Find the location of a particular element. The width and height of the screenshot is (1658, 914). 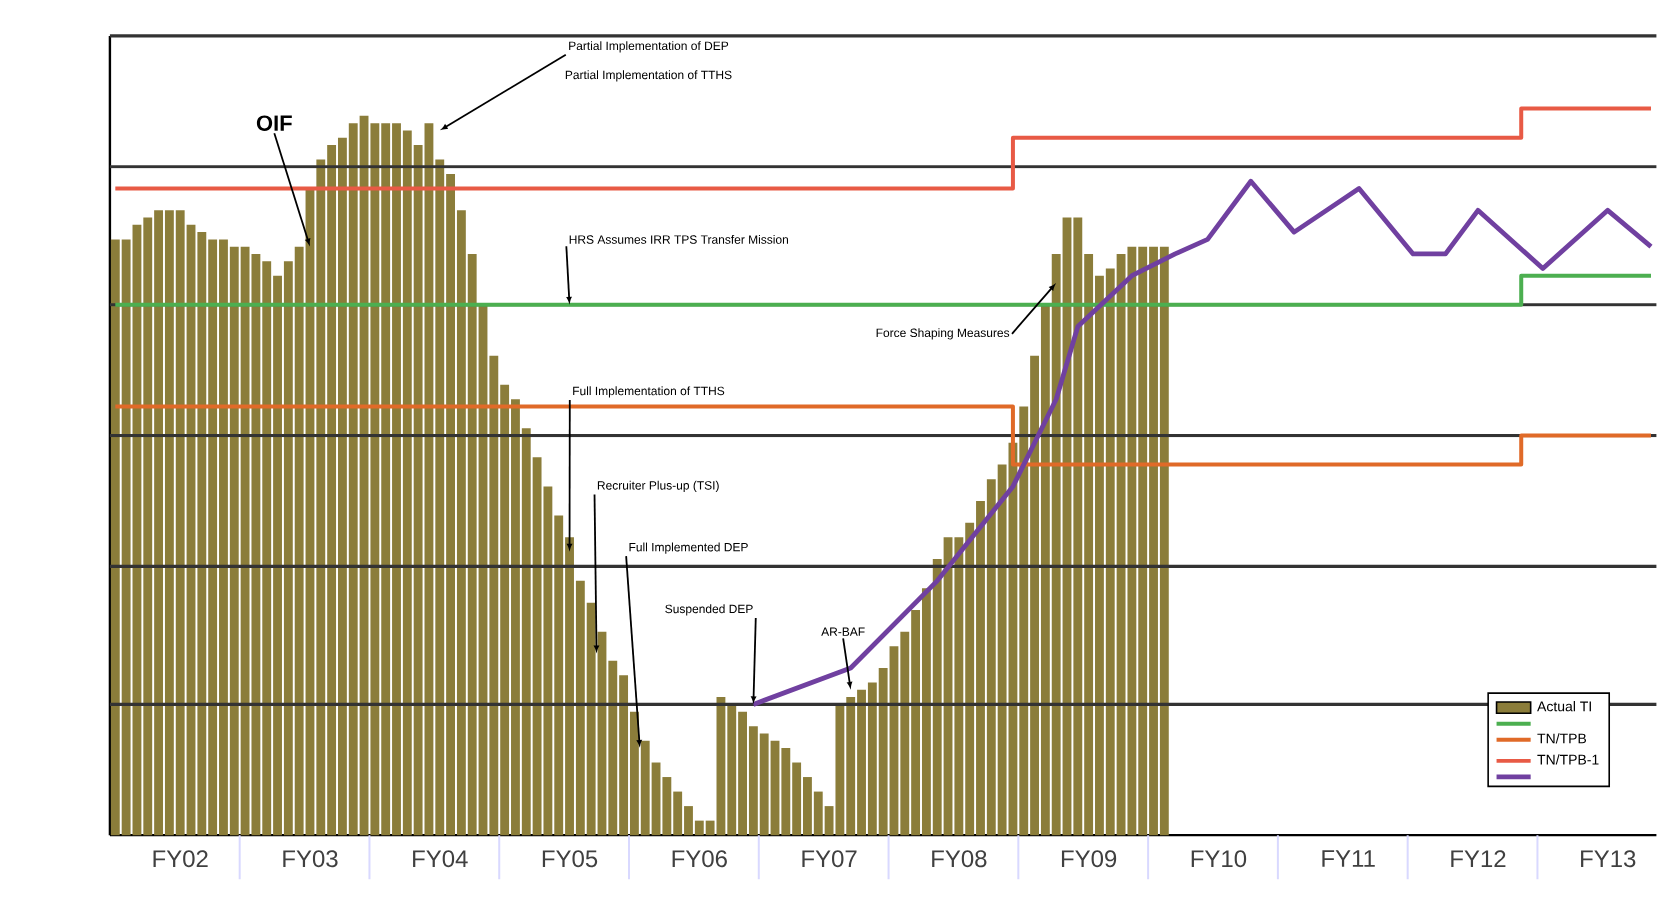

x-tick-label: FY06 is located at coordinates (699, 859).